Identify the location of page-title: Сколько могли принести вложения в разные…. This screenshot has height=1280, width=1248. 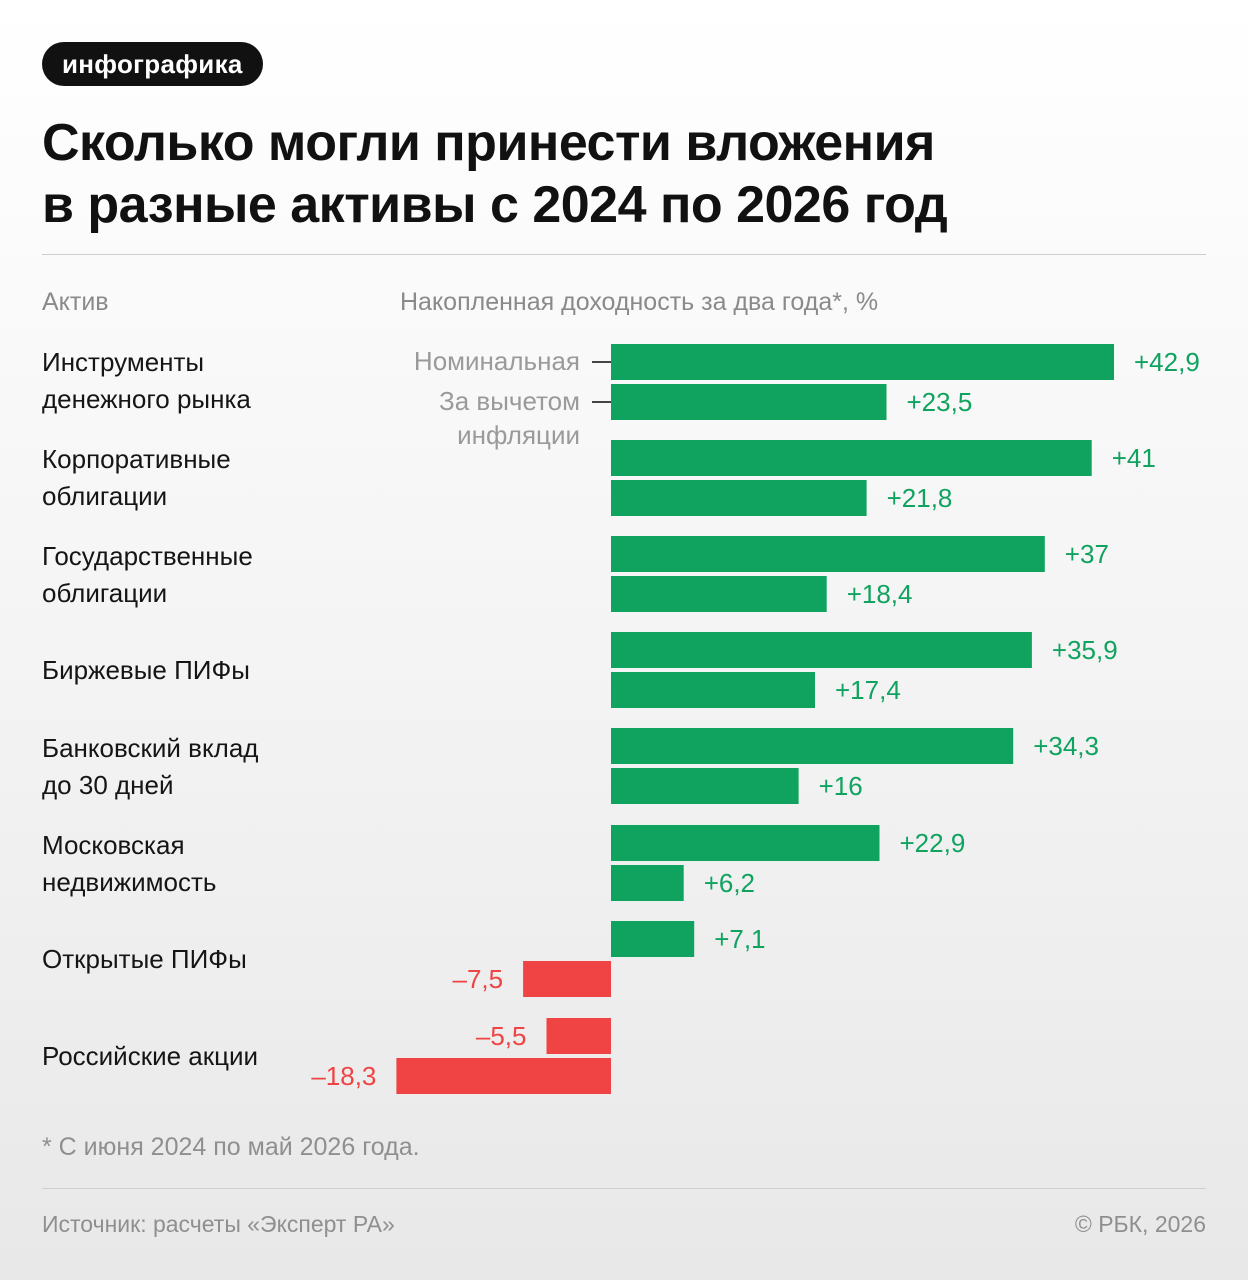
(622, 174).